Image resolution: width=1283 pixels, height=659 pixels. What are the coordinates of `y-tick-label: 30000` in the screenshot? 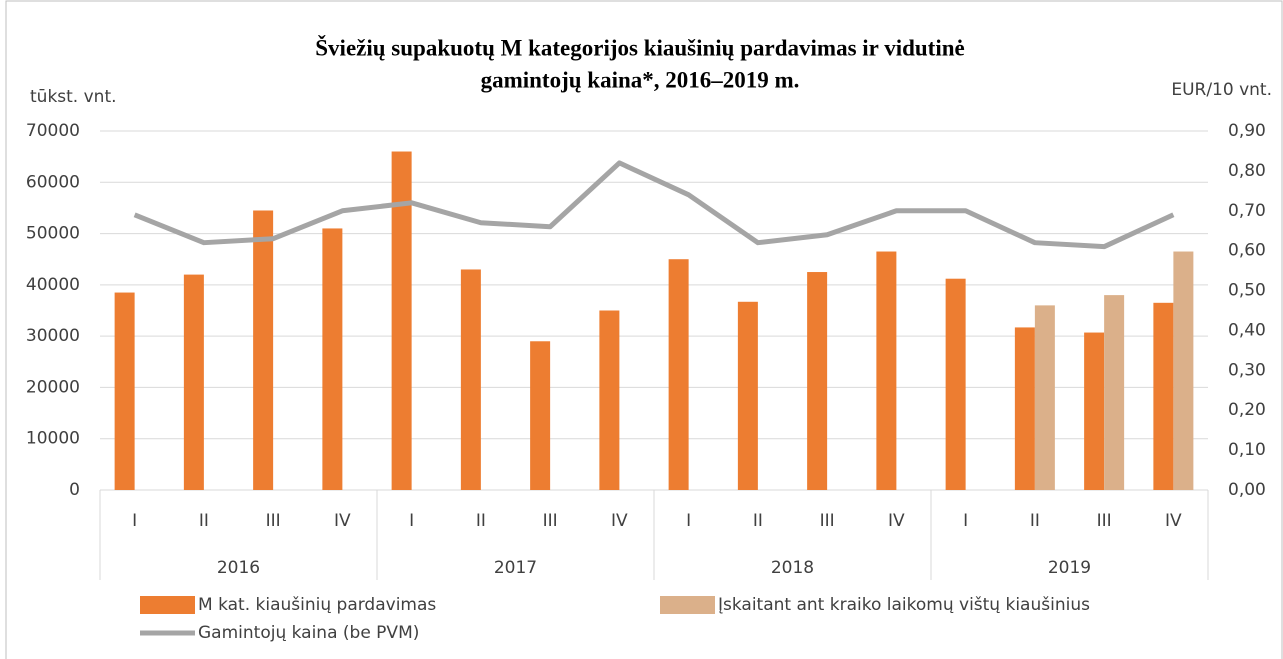 It's located at (53, 336).